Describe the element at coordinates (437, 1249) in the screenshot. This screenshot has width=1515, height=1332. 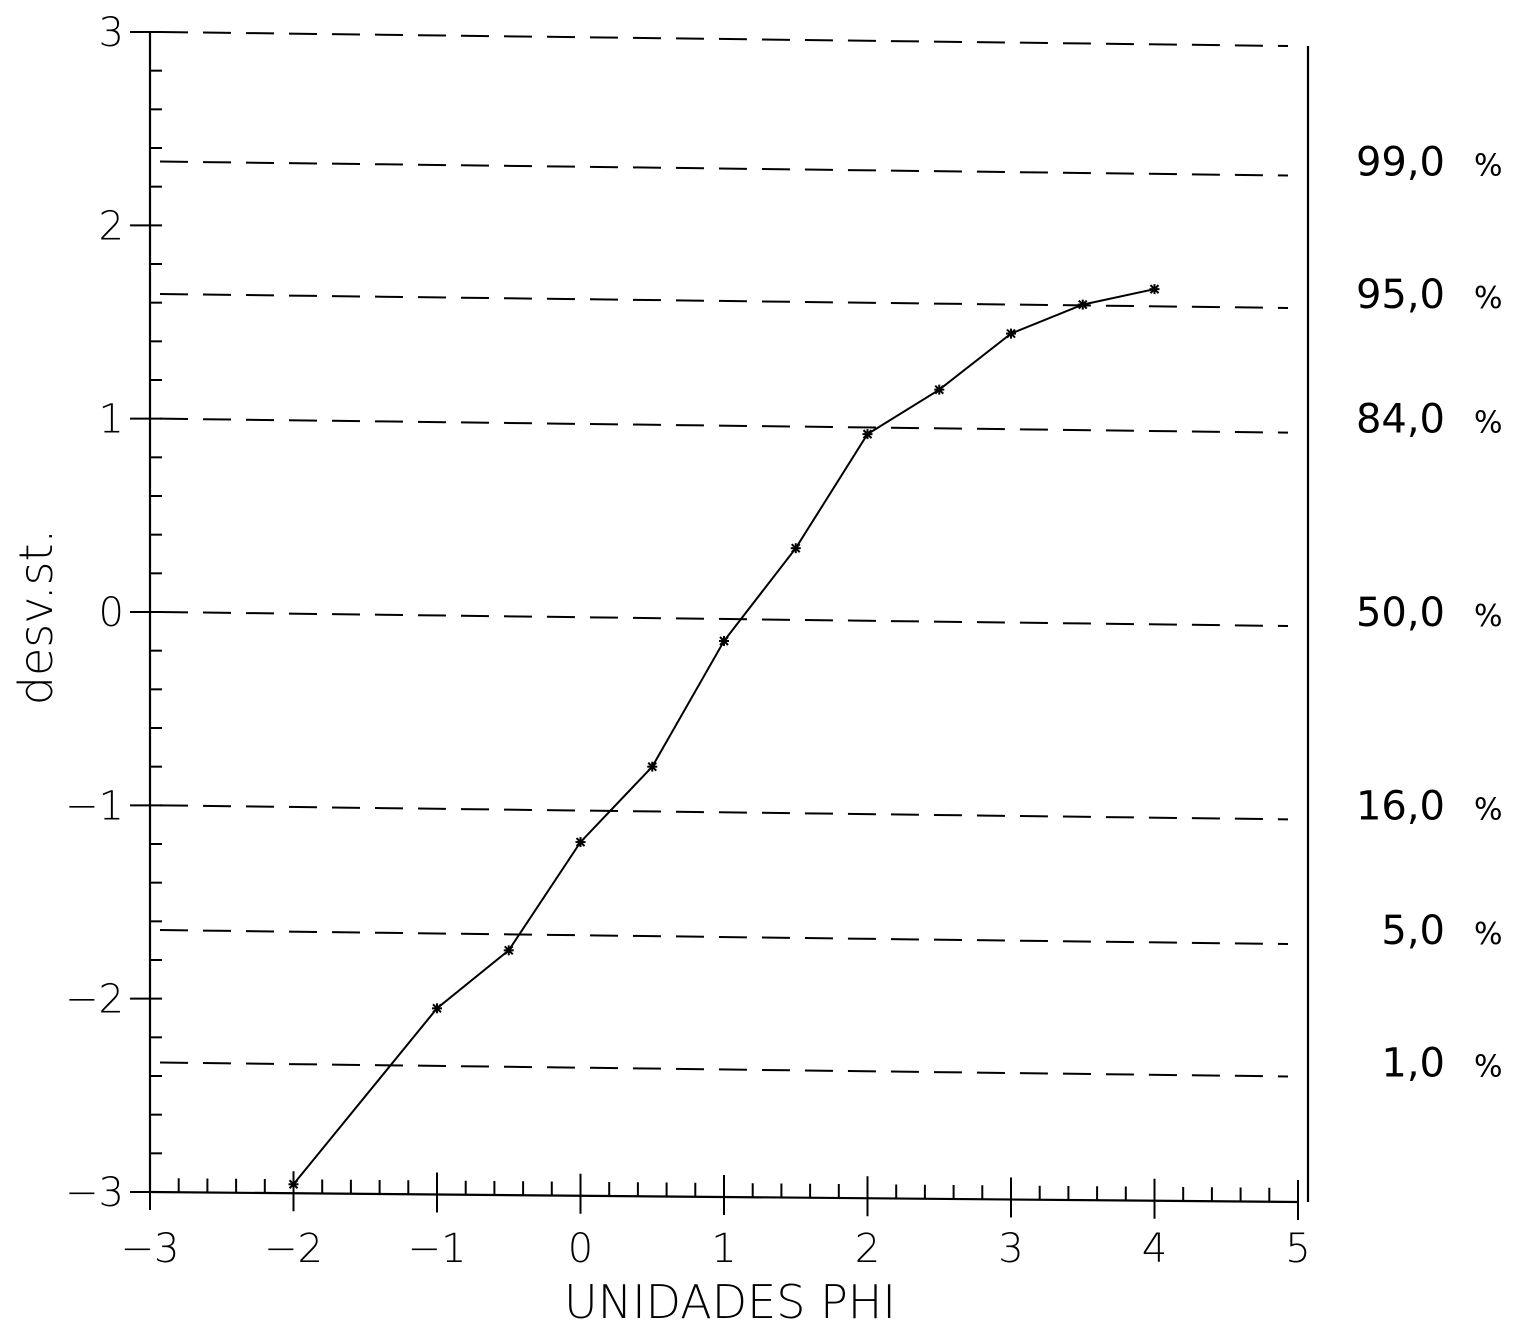
I see `x-tick-label: −1` at that location.